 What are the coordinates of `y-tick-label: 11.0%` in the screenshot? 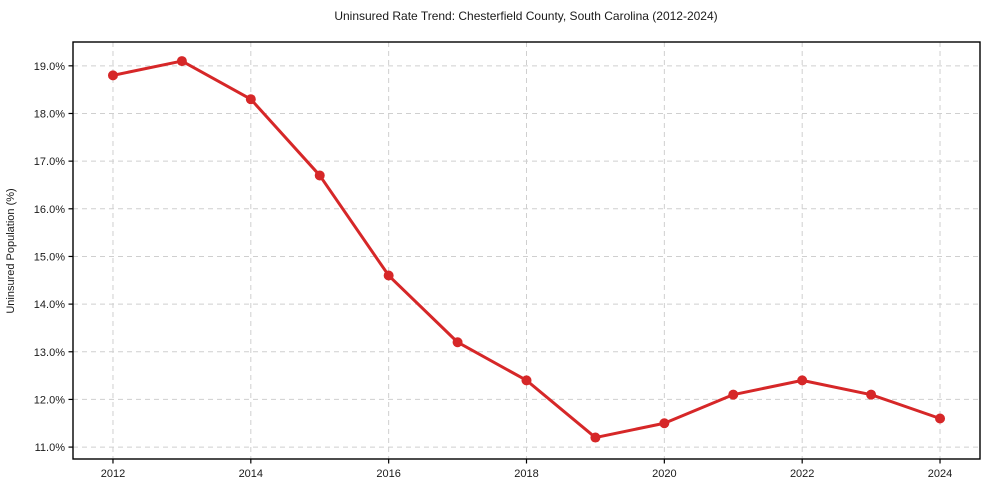 It's located at (50, 448).